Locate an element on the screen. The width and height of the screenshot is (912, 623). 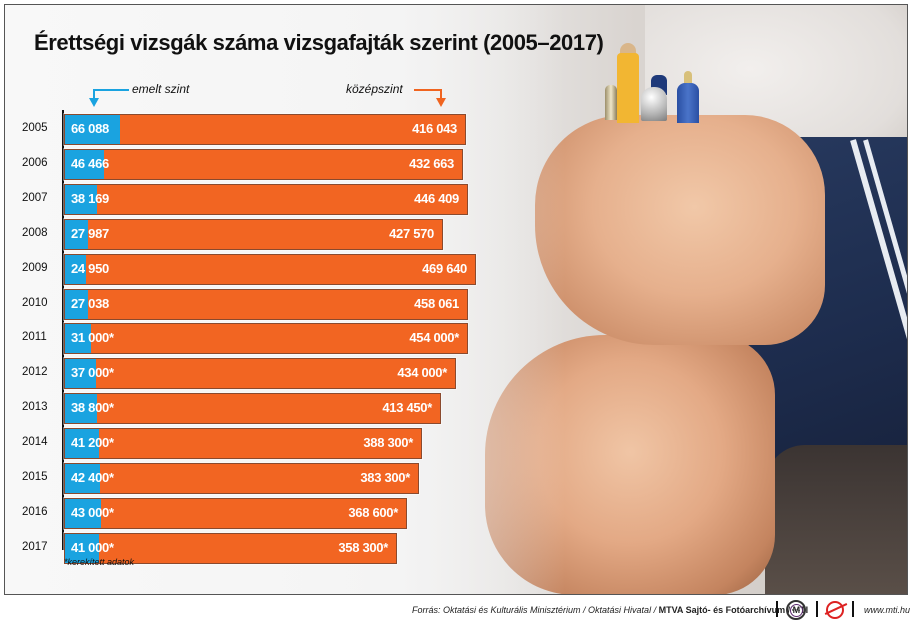
year-label: 2014 is located at coordinates (35, 442).